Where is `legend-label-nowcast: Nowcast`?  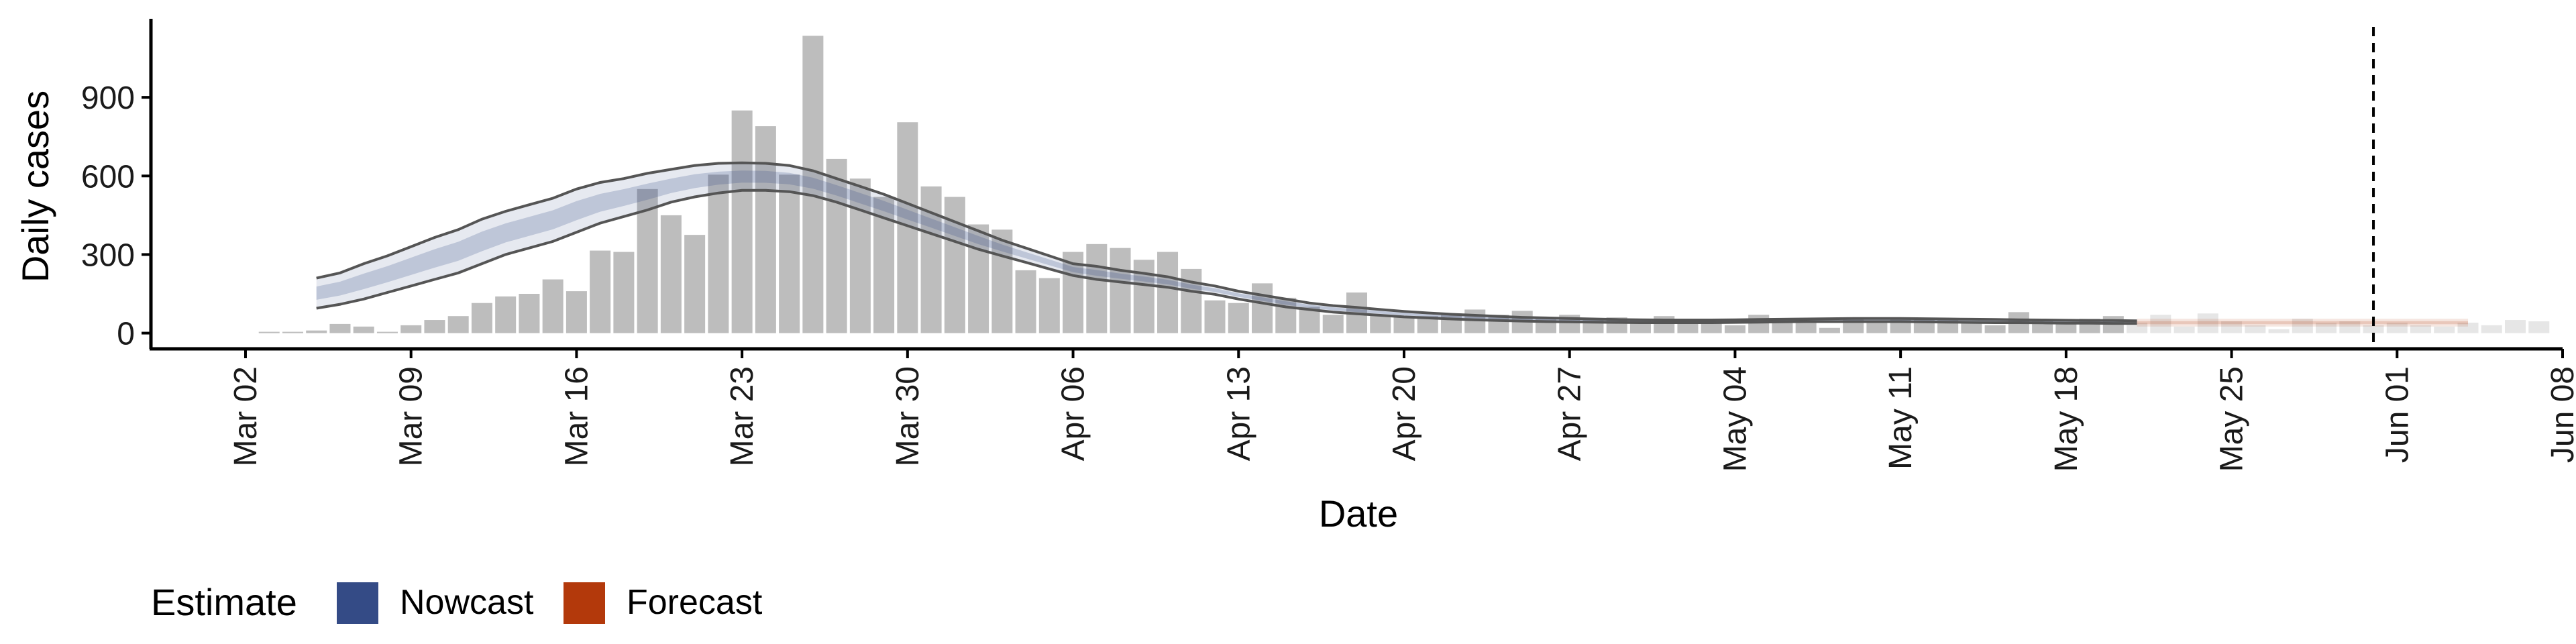
legend-label-nowcast: Nowcast is located at coordinates (467, 602).